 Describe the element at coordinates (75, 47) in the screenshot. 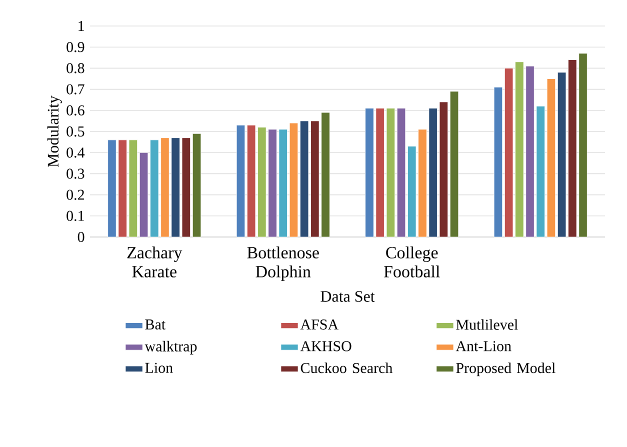

I see `y-tick-label: 0.9` at that location.